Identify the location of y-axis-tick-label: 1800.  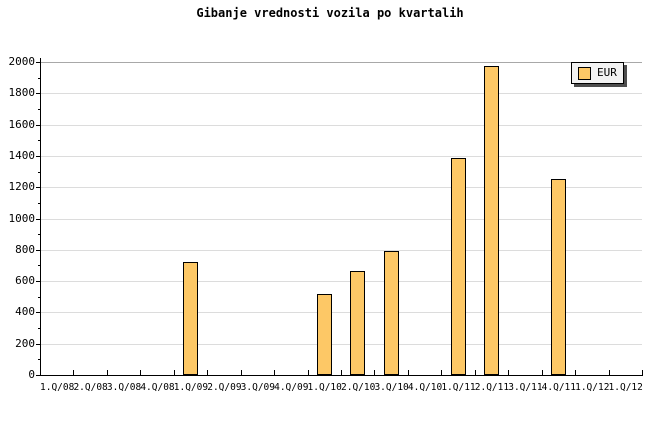
(22, 93).